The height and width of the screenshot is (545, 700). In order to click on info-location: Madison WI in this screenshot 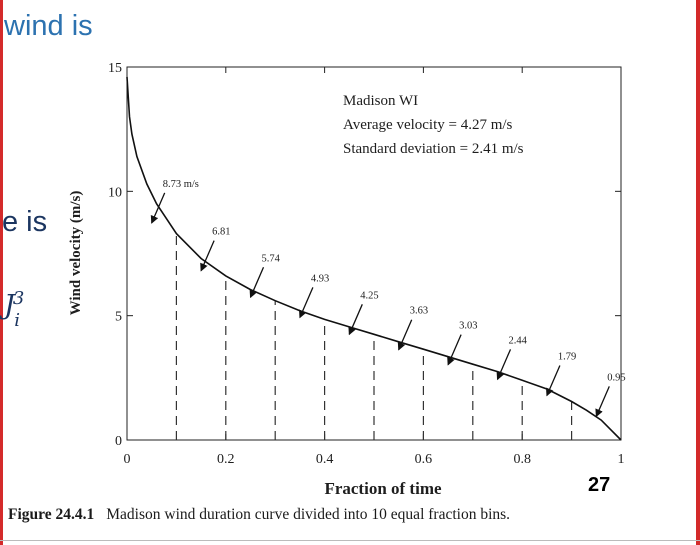, I will do `click(380, 101)`.